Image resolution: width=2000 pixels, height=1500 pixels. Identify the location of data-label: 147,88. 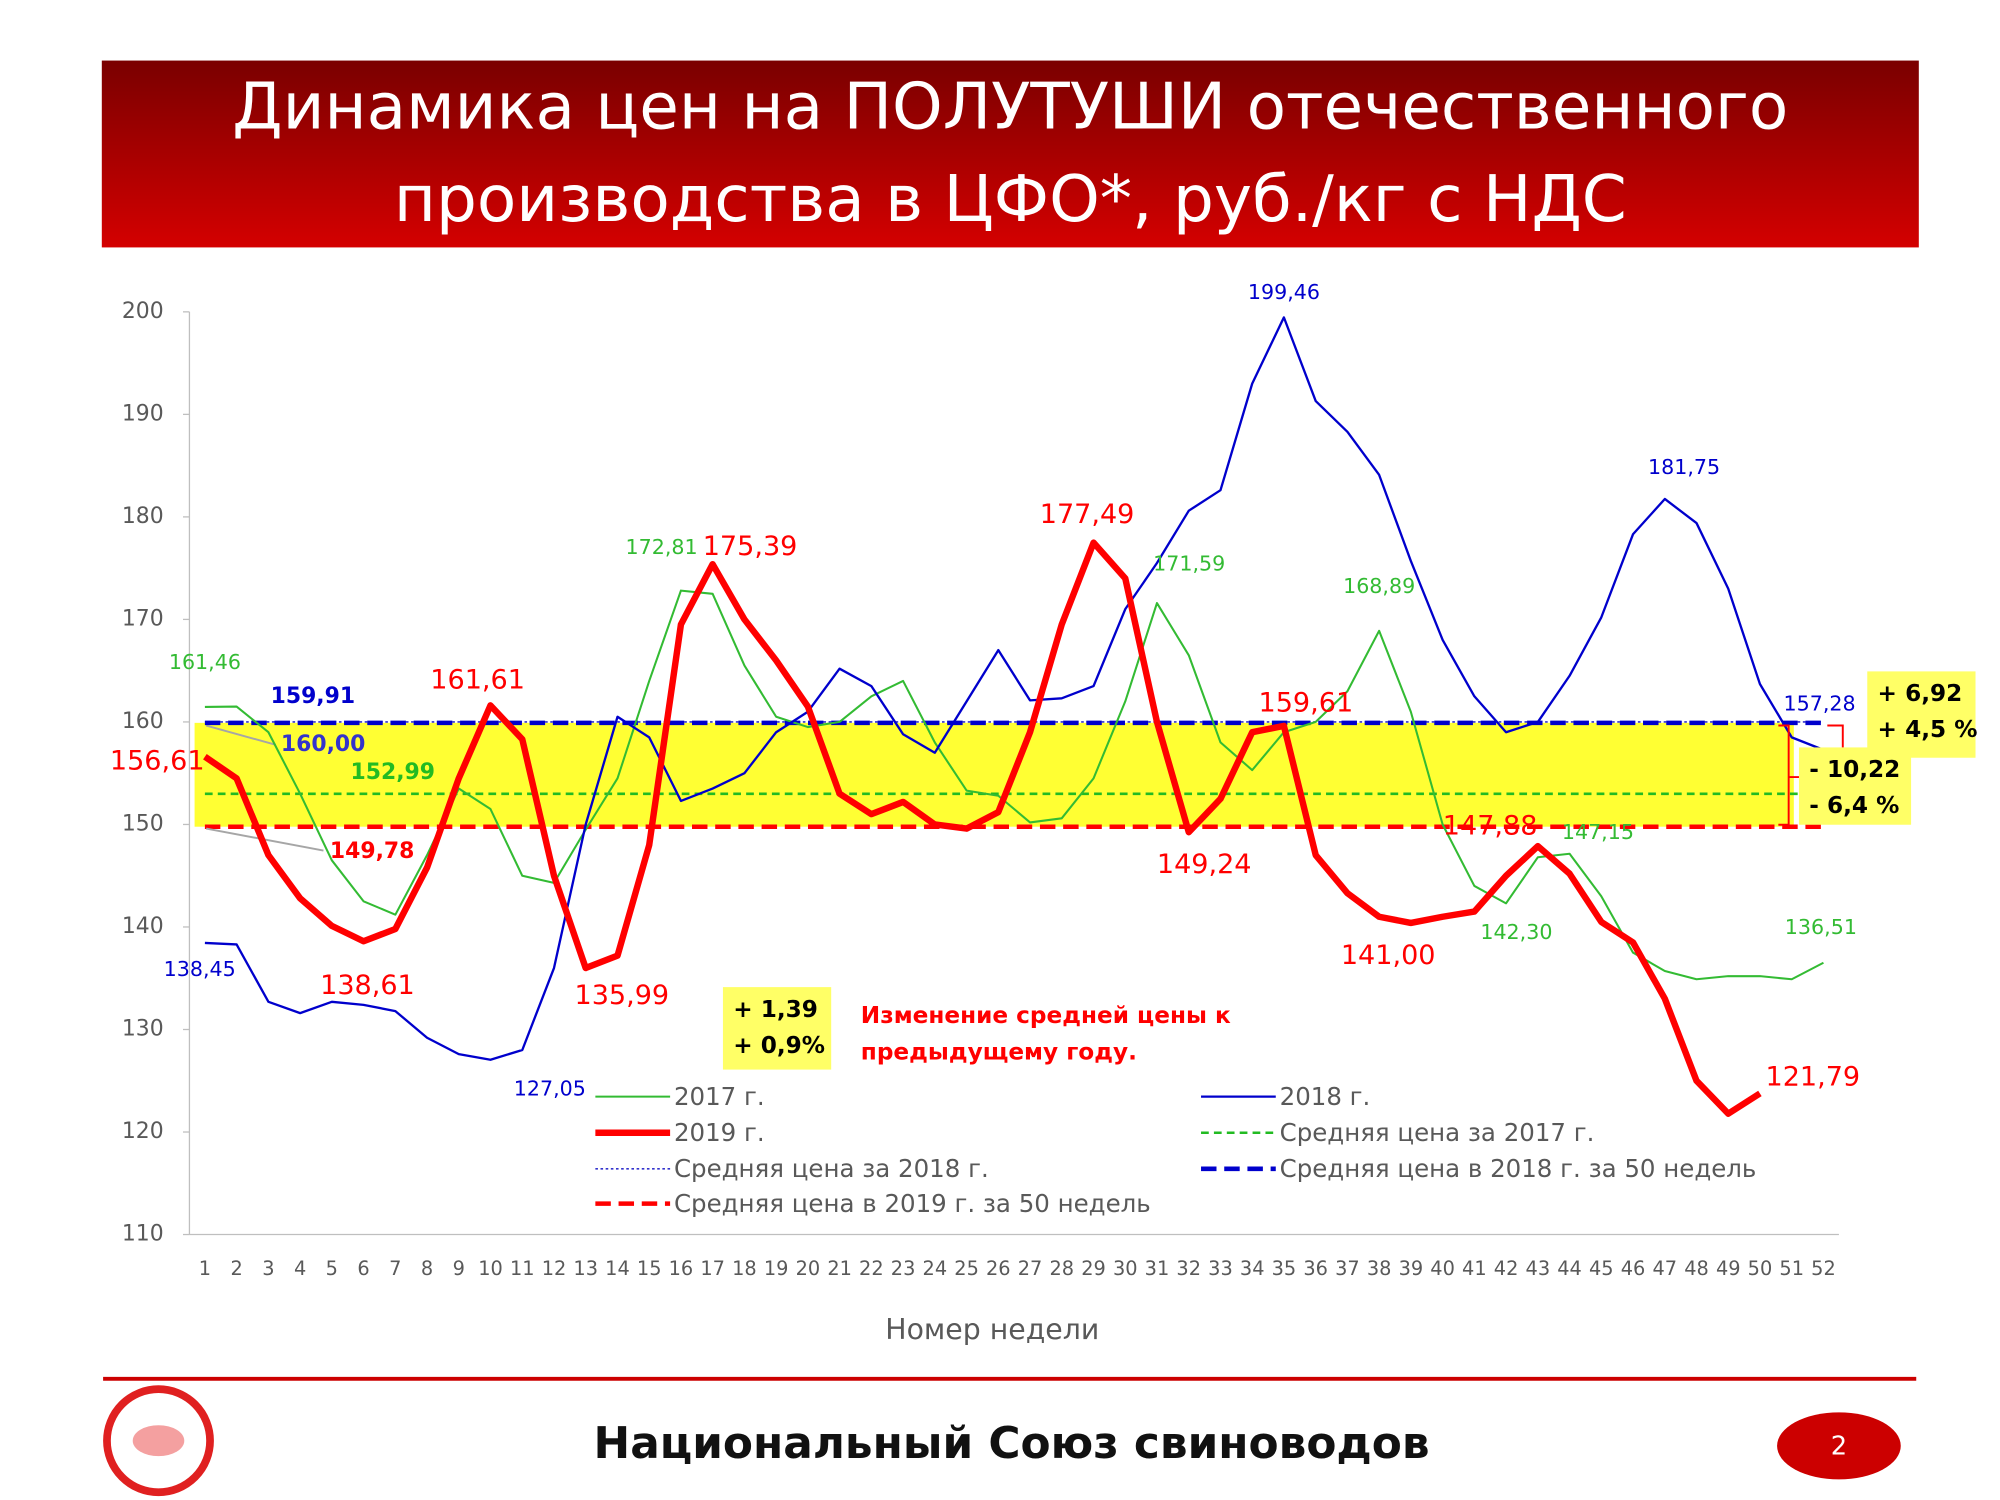
(1490, 825).